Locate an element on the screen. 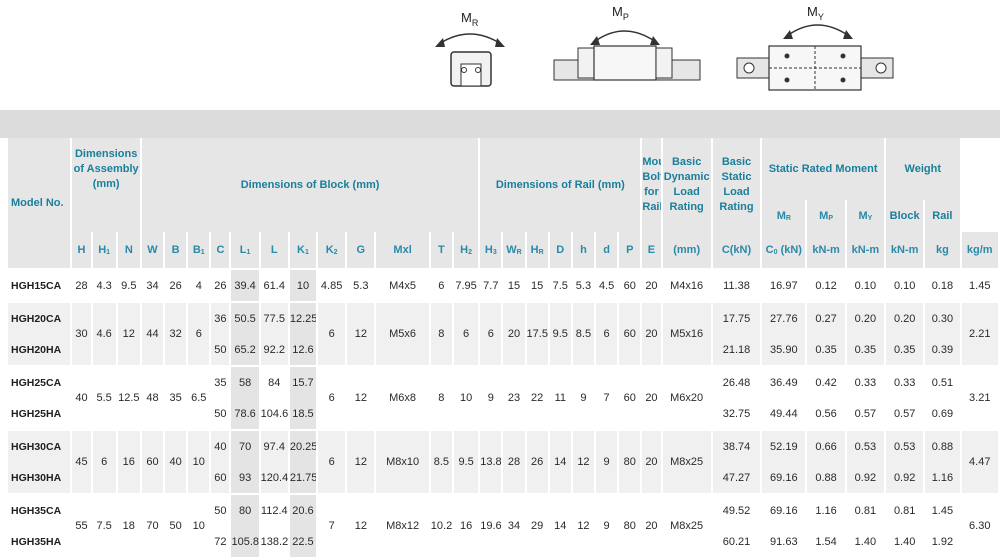 Image resolution: width=1000 pixels, height=558 pixels. cell-d: 4.5 is located at coordinates (607, 285).